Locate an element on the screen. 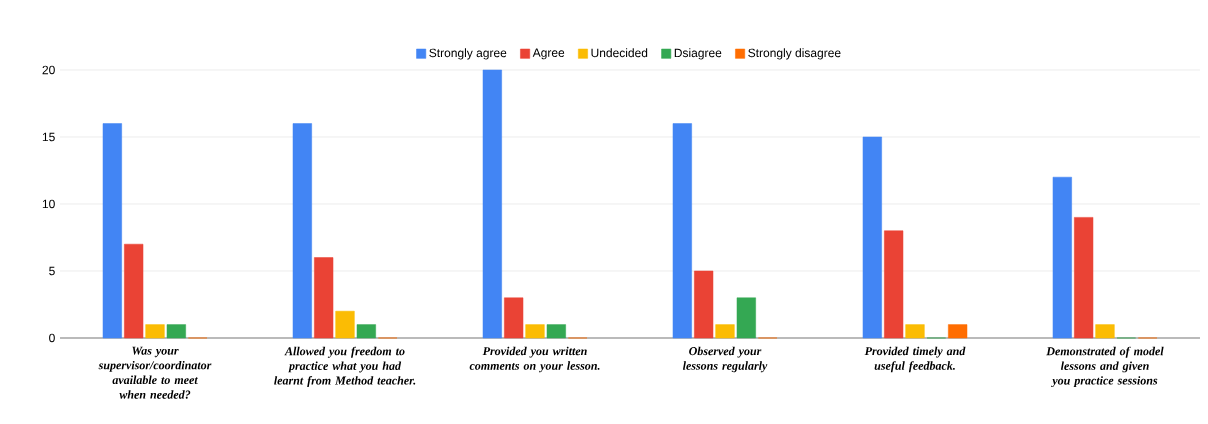 This screenshot has width=1208, height=424. legend-label: Undecided is located at coordinates (619, 53).